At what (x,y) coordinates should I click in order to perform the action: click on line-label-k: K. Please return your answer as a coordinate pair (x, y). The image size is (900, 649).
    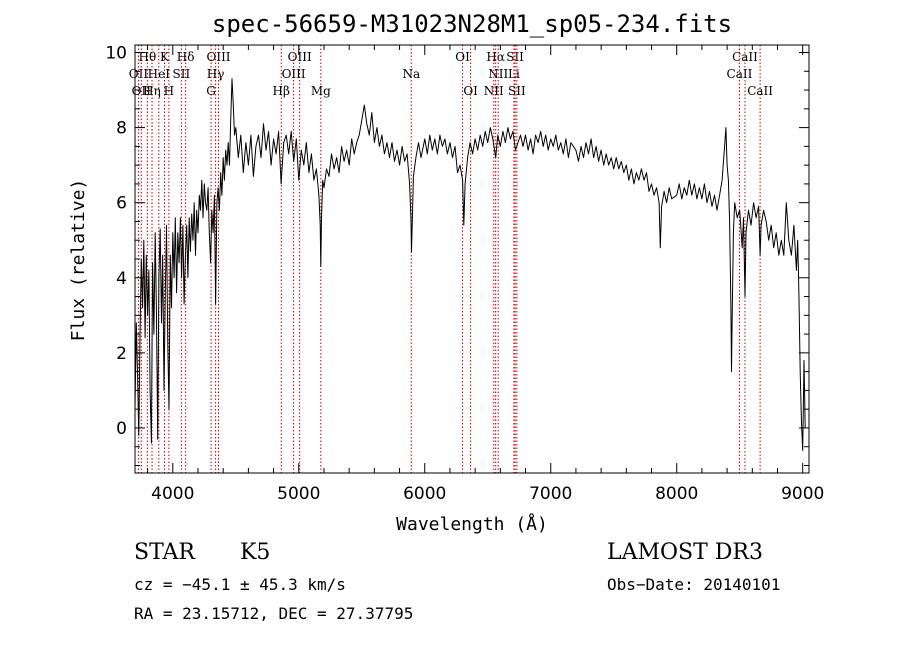
    Looking at the image, I should click on (165, 57).